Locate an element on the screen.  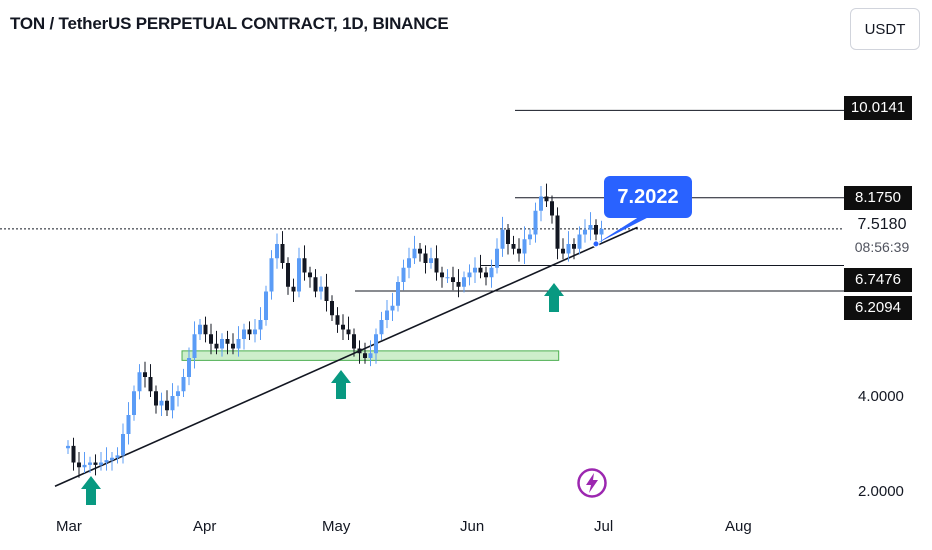
currency-button: USDT is located at coordinates (885, 29).